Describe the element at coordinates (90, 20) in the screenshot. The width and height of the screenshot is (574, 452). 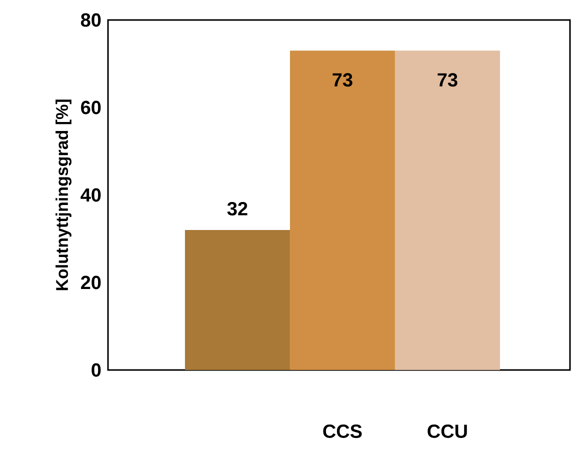
I see `y-tick-label: 80` at that location.